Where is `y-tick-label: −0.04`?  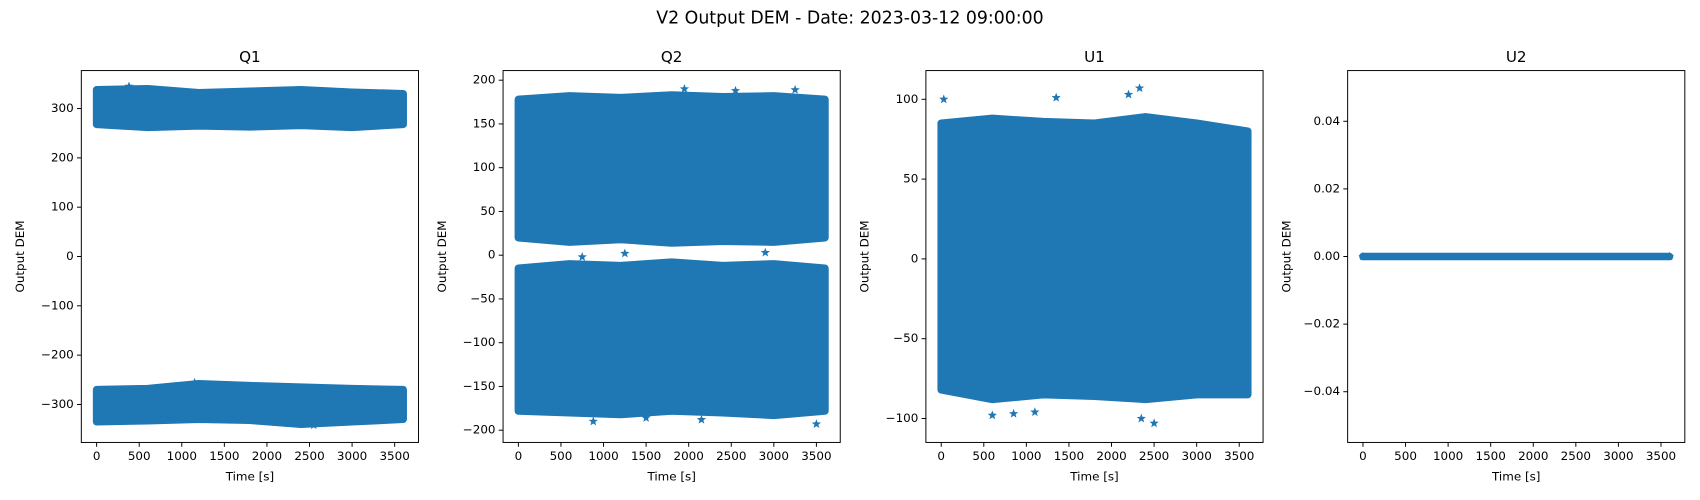 y-tick-label: −0.04 is located at coordinates (1322, 391).